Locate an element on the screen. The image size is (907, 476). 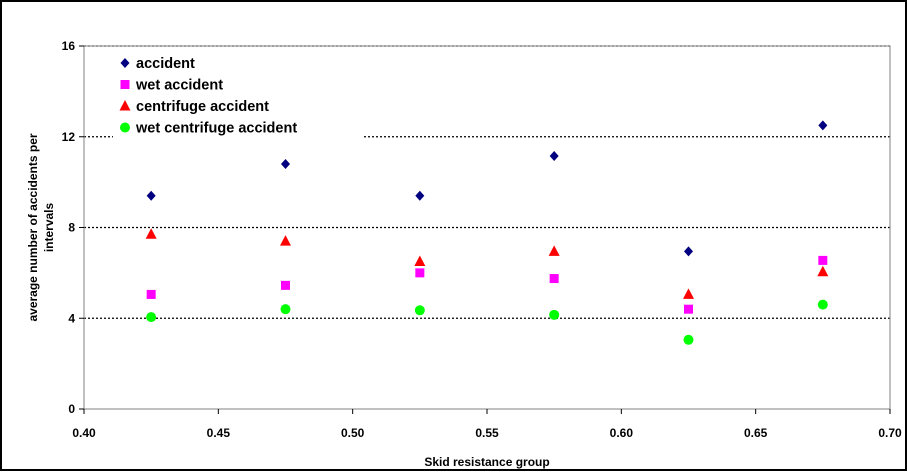
legend-label: accident is located at coordinates (165, 64).